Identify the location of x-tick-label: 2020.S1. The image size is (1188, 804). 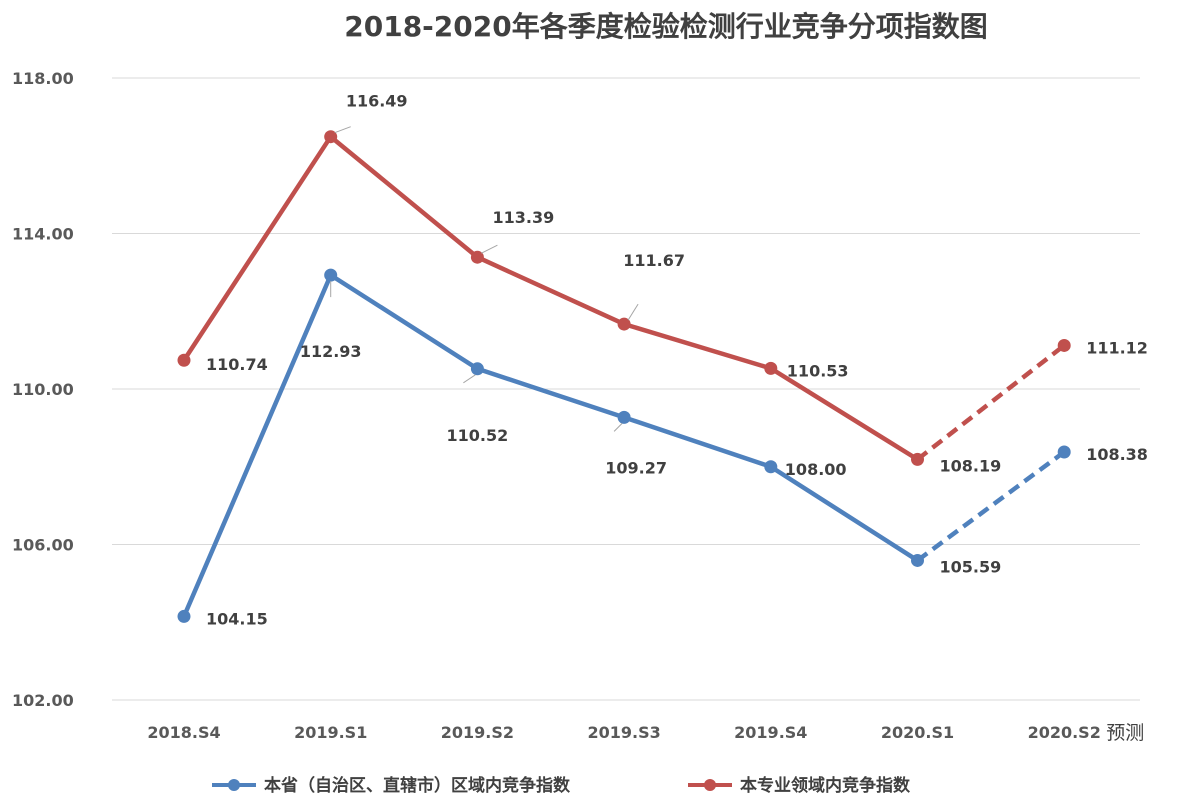
(917, 732).